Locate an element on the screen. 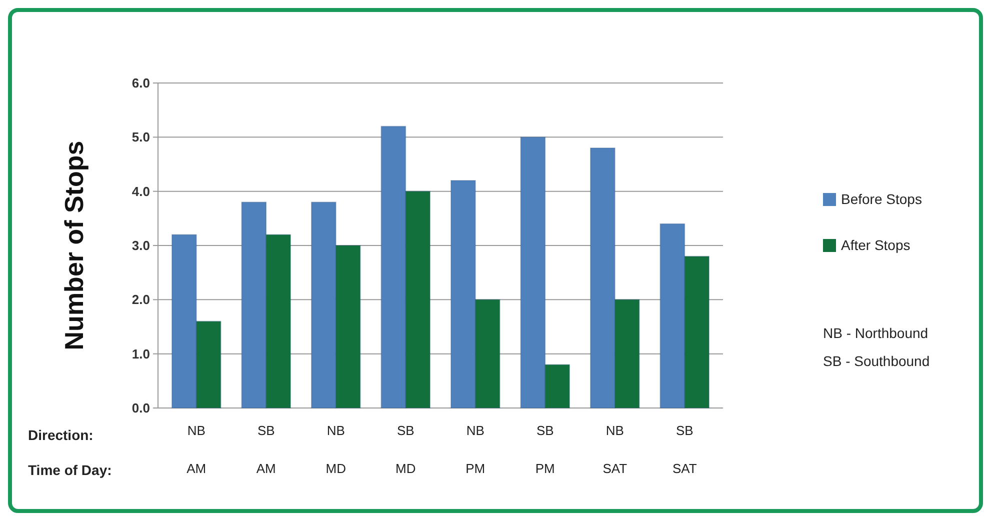 The height and width of the screenshot is (521, 991). text: NB - Northbound is located at coordinates (875, 333).